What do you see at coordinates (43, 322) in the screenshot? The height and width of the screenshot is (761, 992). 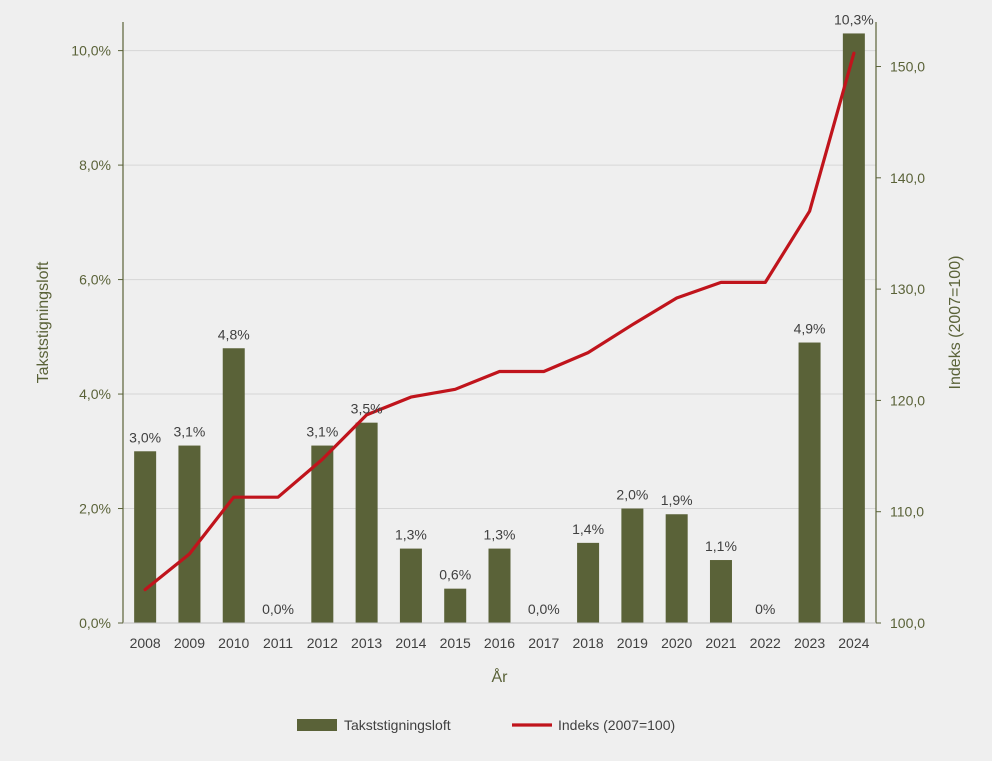 I see `y-axis-title: Takststigningsloft` at bounding box center [43, 322].